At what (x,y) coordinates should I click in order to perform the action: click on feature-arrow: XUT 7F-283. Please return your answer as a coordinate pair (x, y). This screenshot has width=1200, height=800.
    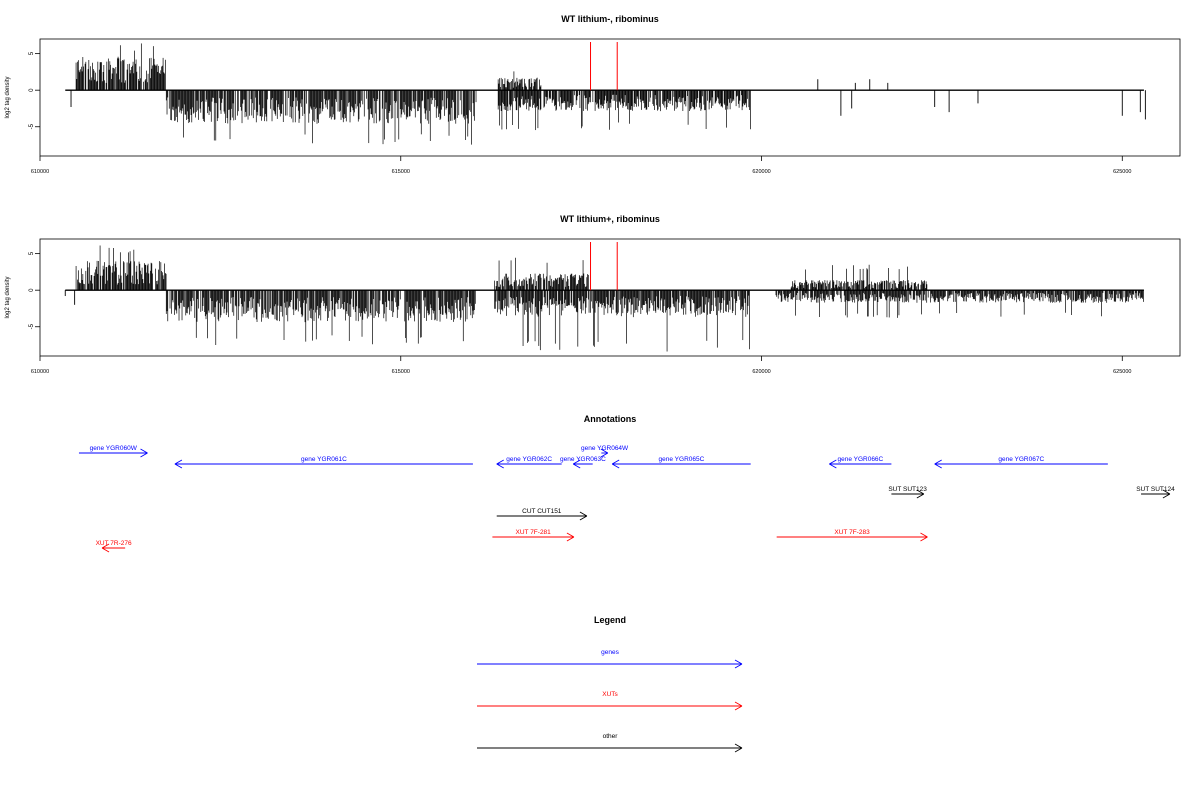
    Looking at the image, I should click on (852, 535).